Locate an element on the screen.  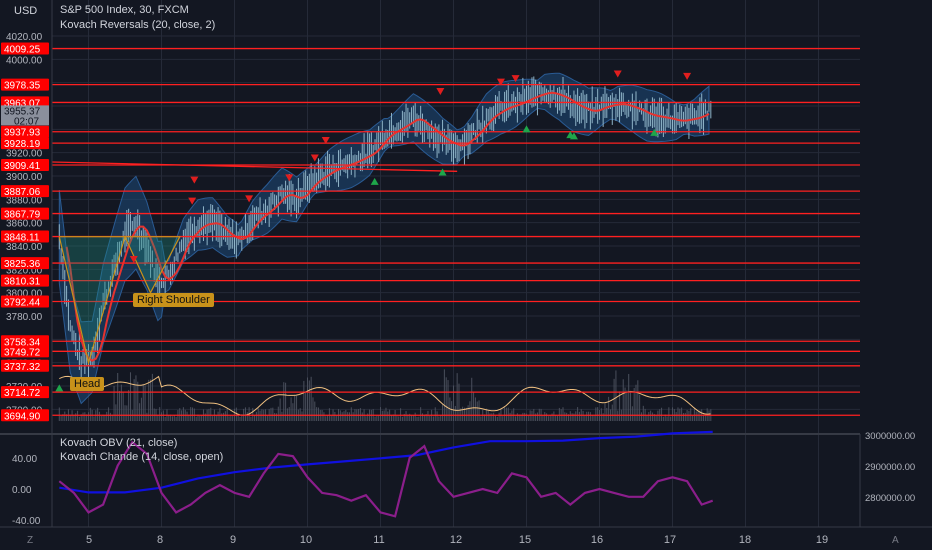
price-tick: 3840.00 is located at coordinates (24, 247).